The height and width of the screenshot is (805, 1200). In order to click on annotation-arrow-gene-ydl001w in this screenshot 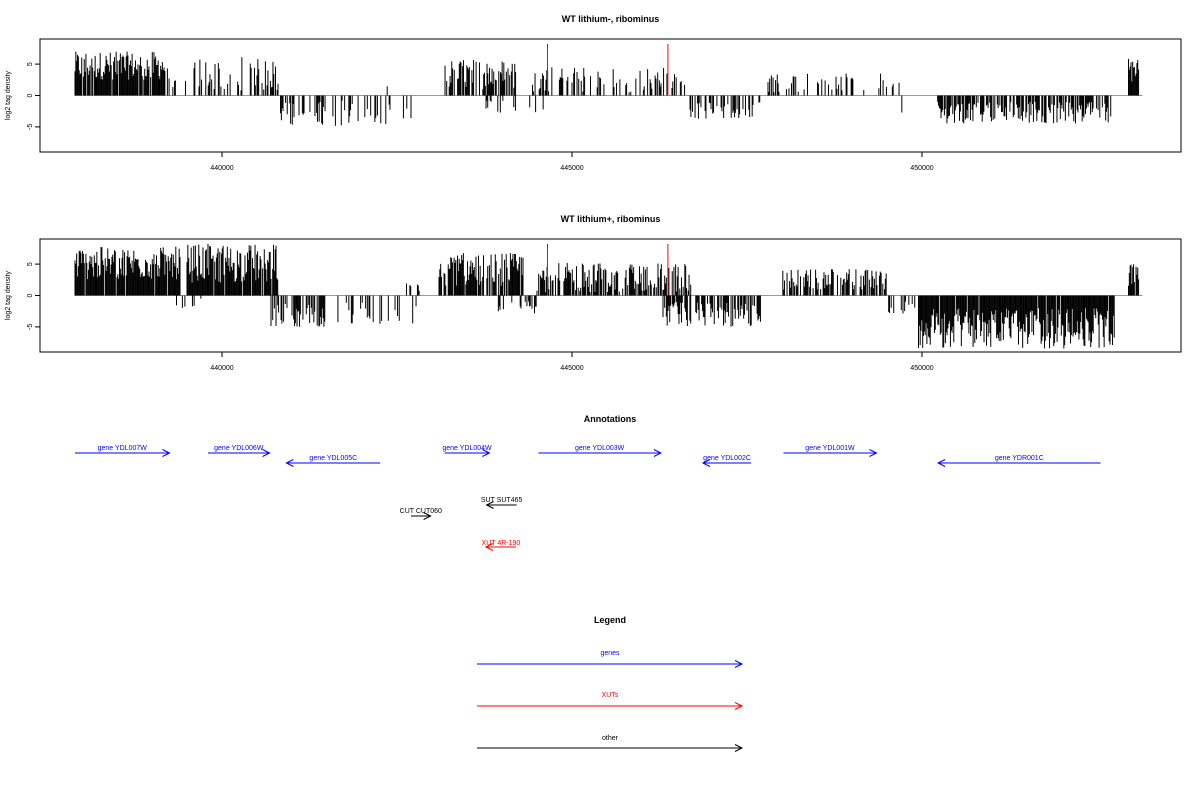, I will do `click(830, 453)`.